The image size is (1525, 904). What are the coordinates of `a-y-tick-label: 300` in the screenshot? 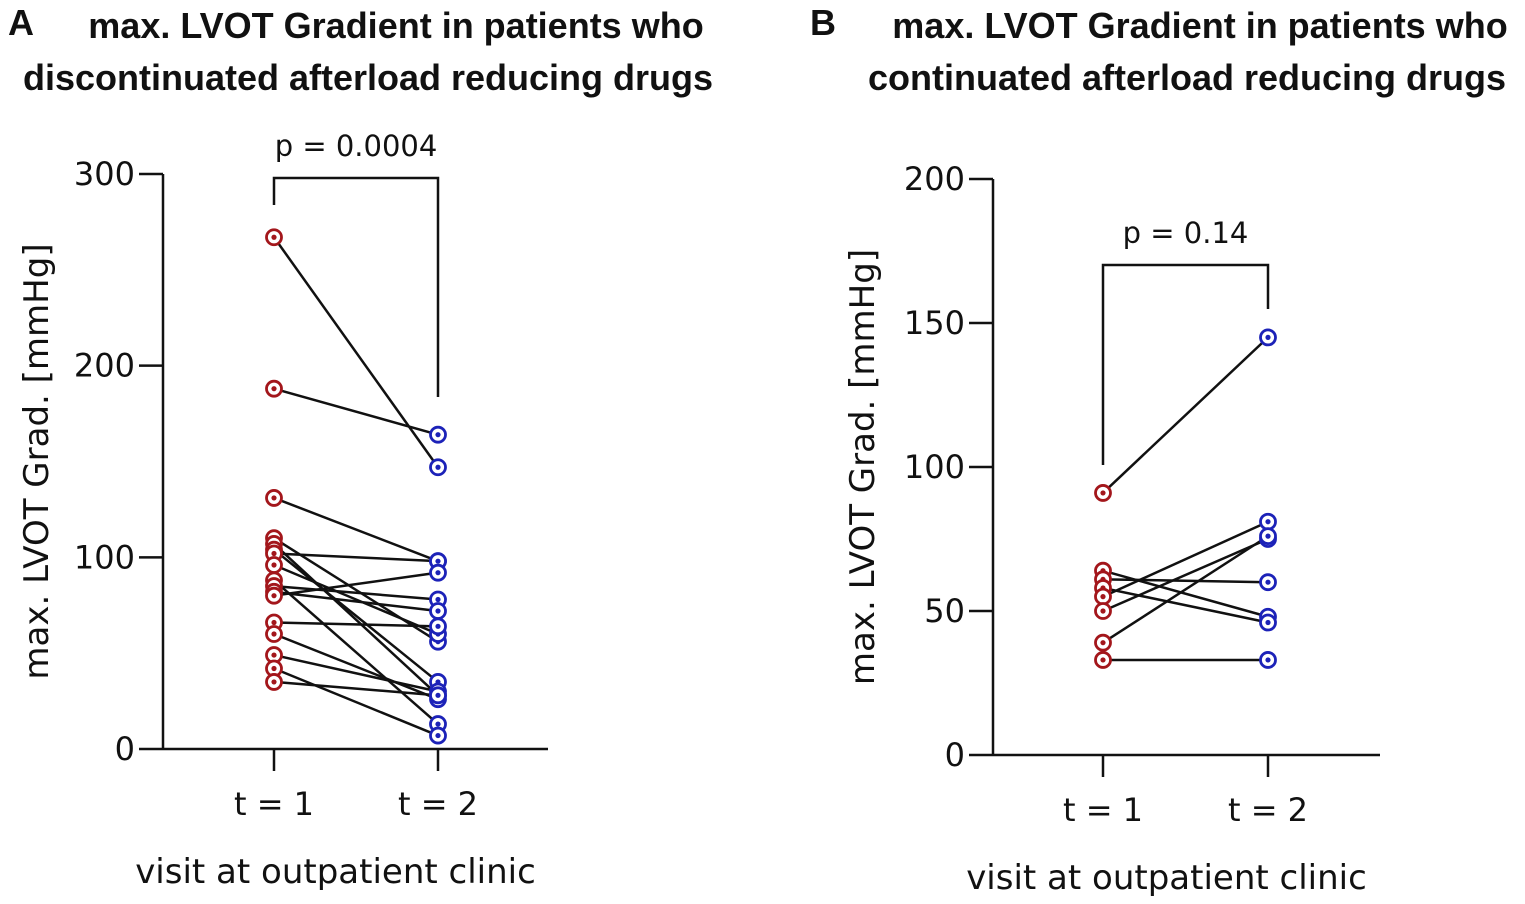 It's located at (104, 174).